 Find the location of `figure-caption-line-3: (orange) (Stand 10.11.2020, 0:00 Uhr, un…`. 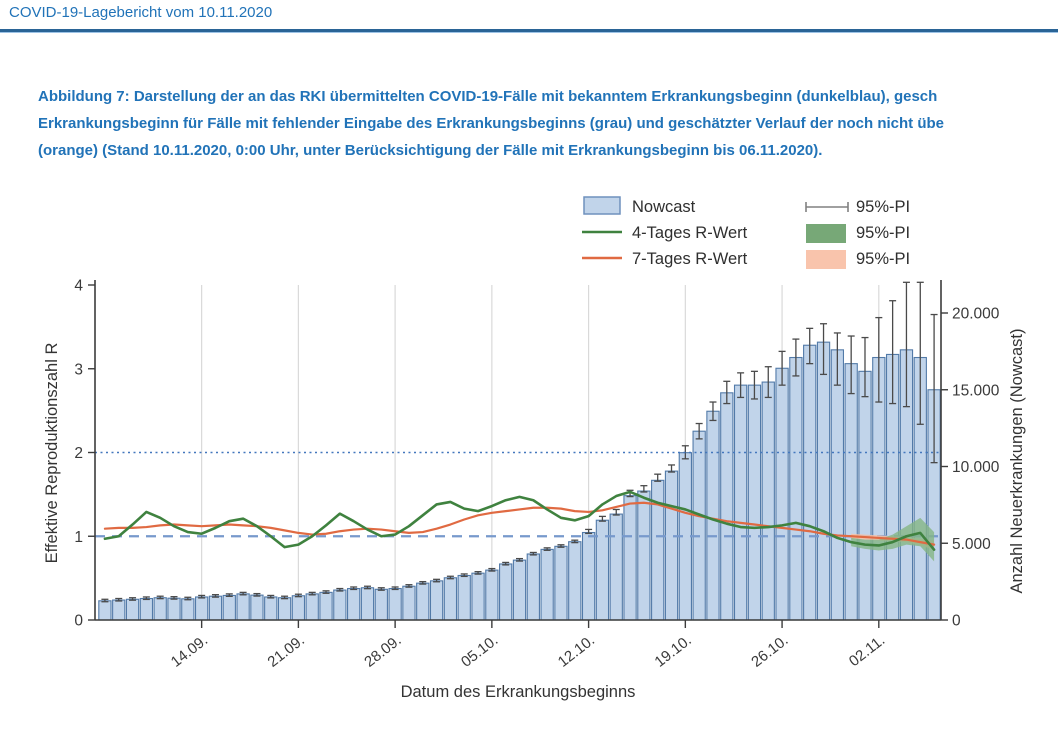

figure-caption-line-3: (orange) (Stand 10.11.2020, 0:00 Uhr, un… is located at coordinates (430, 150).